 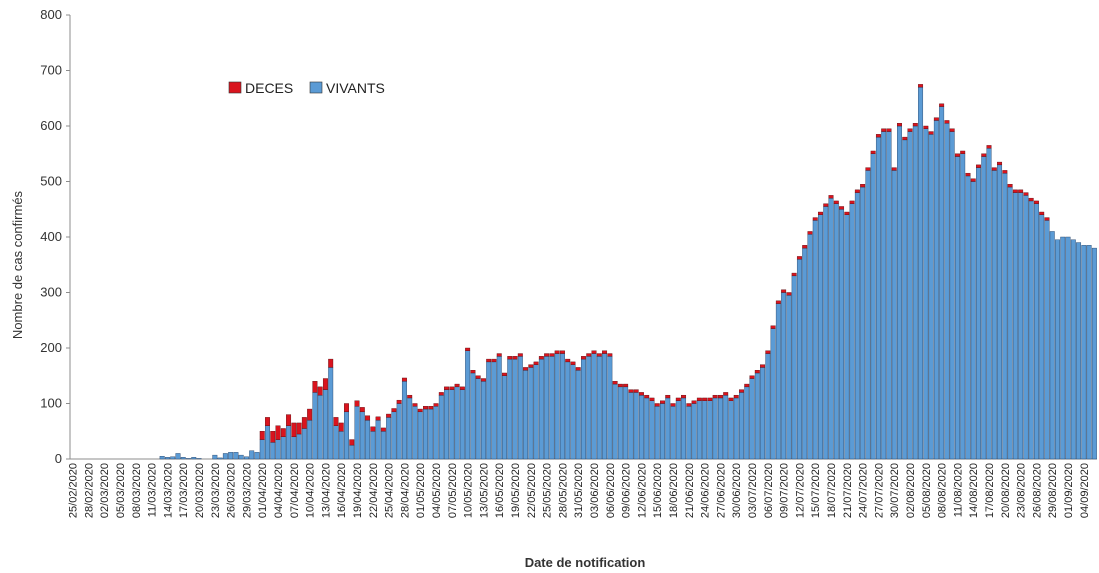 I want to click on y-tick-label: 300, so click(x=51, y=292).